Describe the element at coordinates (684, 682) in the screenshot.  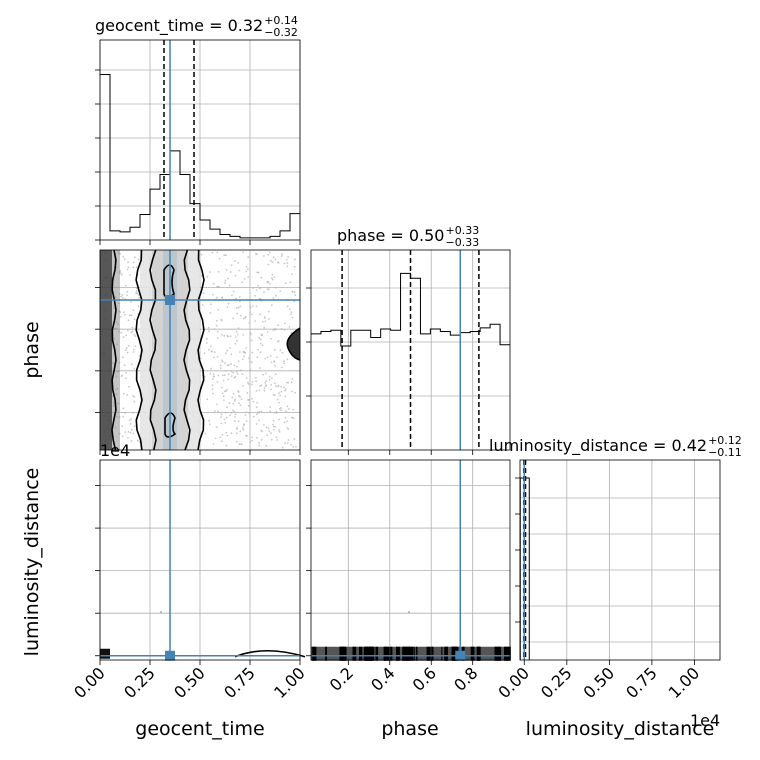
I see `x-tick-label: 1.00` at that location.